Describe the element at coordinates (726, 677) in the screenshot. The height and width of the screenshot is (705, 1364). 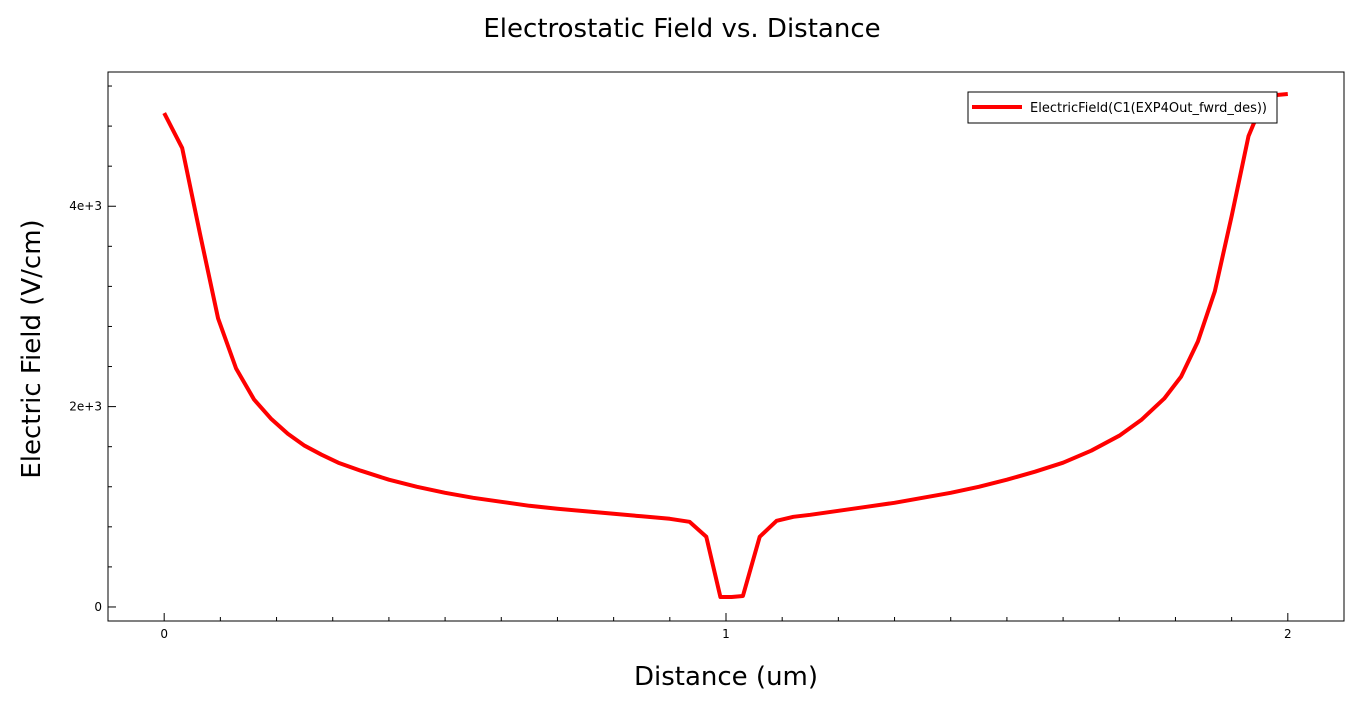
I see `x-axis-label: Distance (um)` at that location.